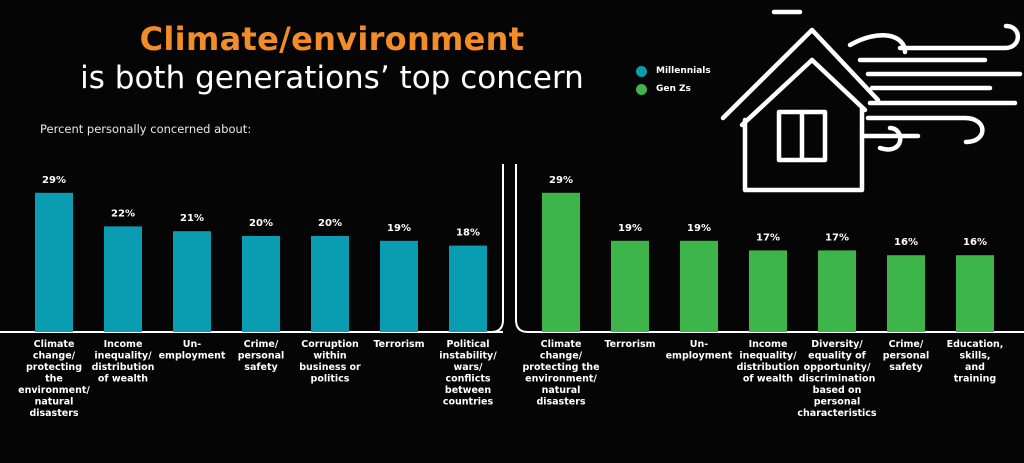  What do you see at coordinates (768, 237) in the screenshot?
I see `value-label-1-3: 17%` at bounding box center [768, 237].